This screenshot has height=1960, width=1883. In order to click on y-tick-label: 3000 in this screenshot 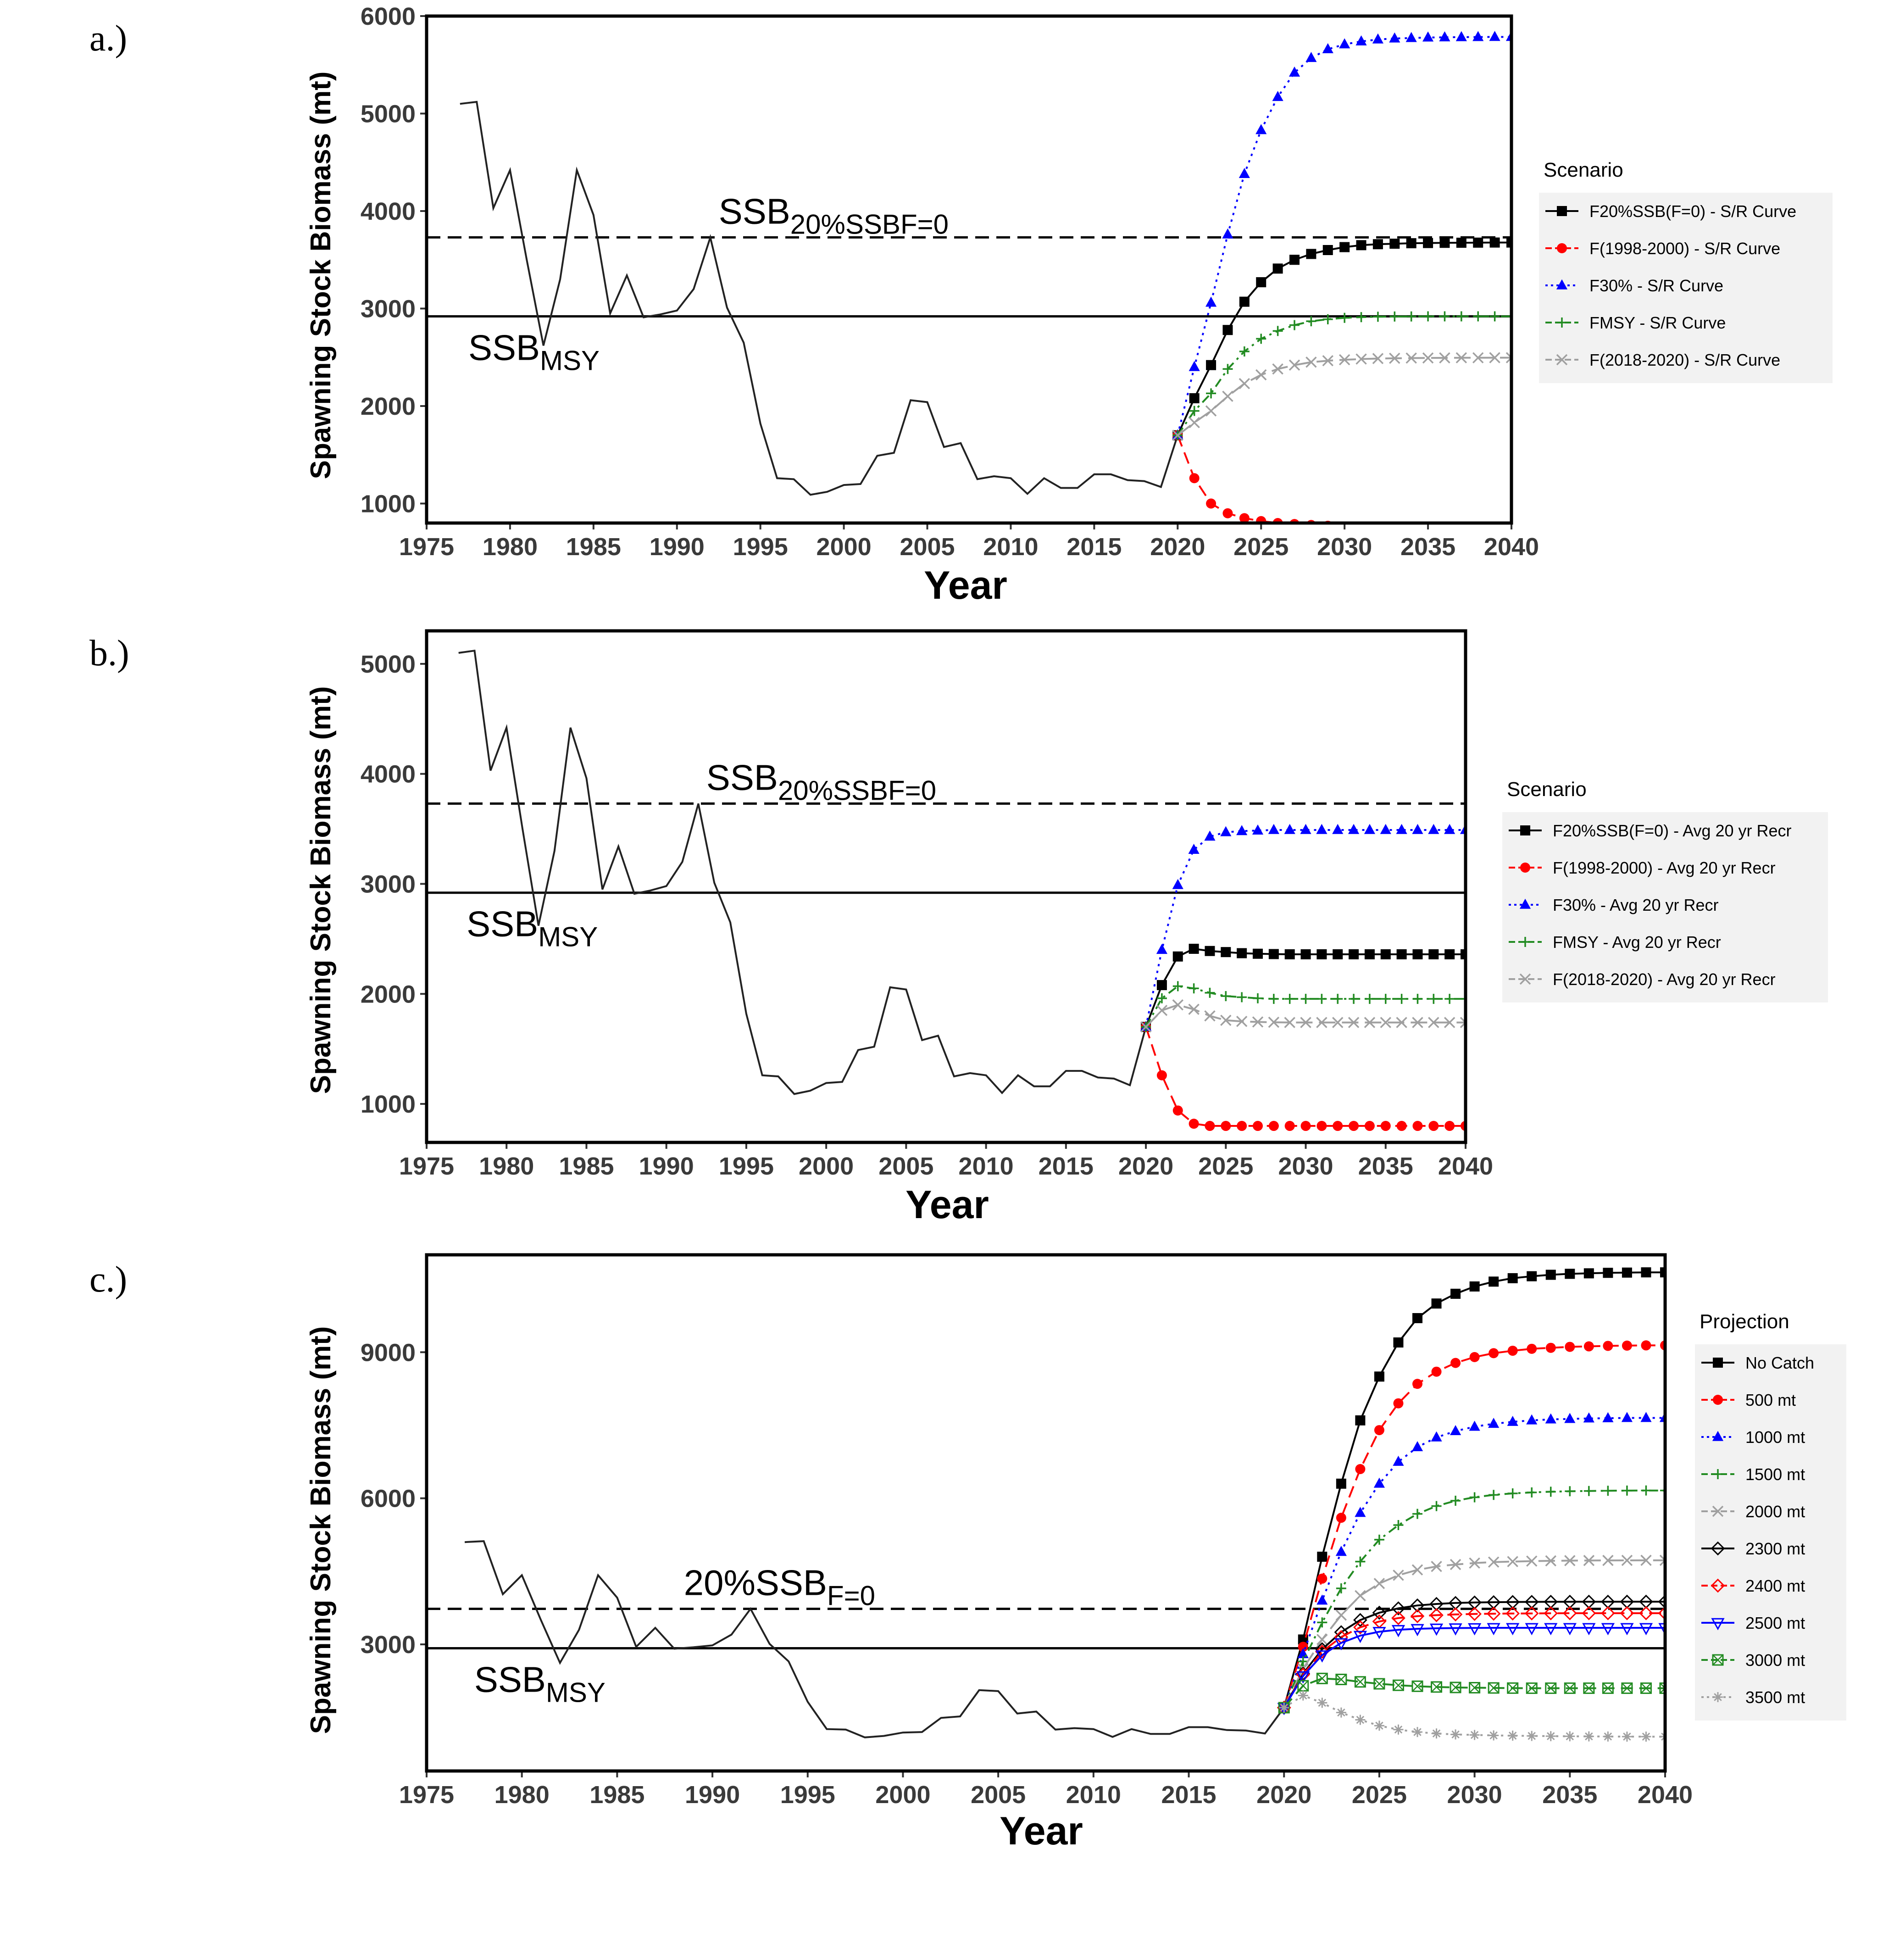, I will do `click(388, 309)`.